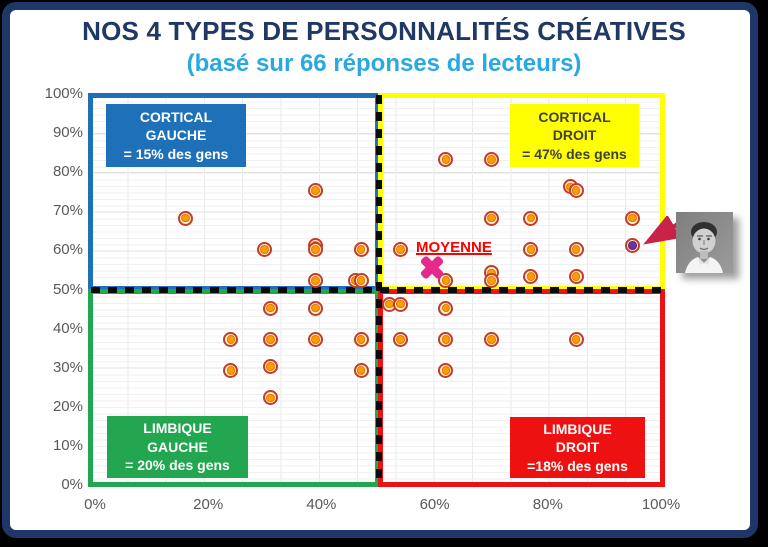 This screenshot has height=547, width=768. Describe the element at coordinates (63, 93) in the screenshot. I see `y-tick-label: 100%` at that location.